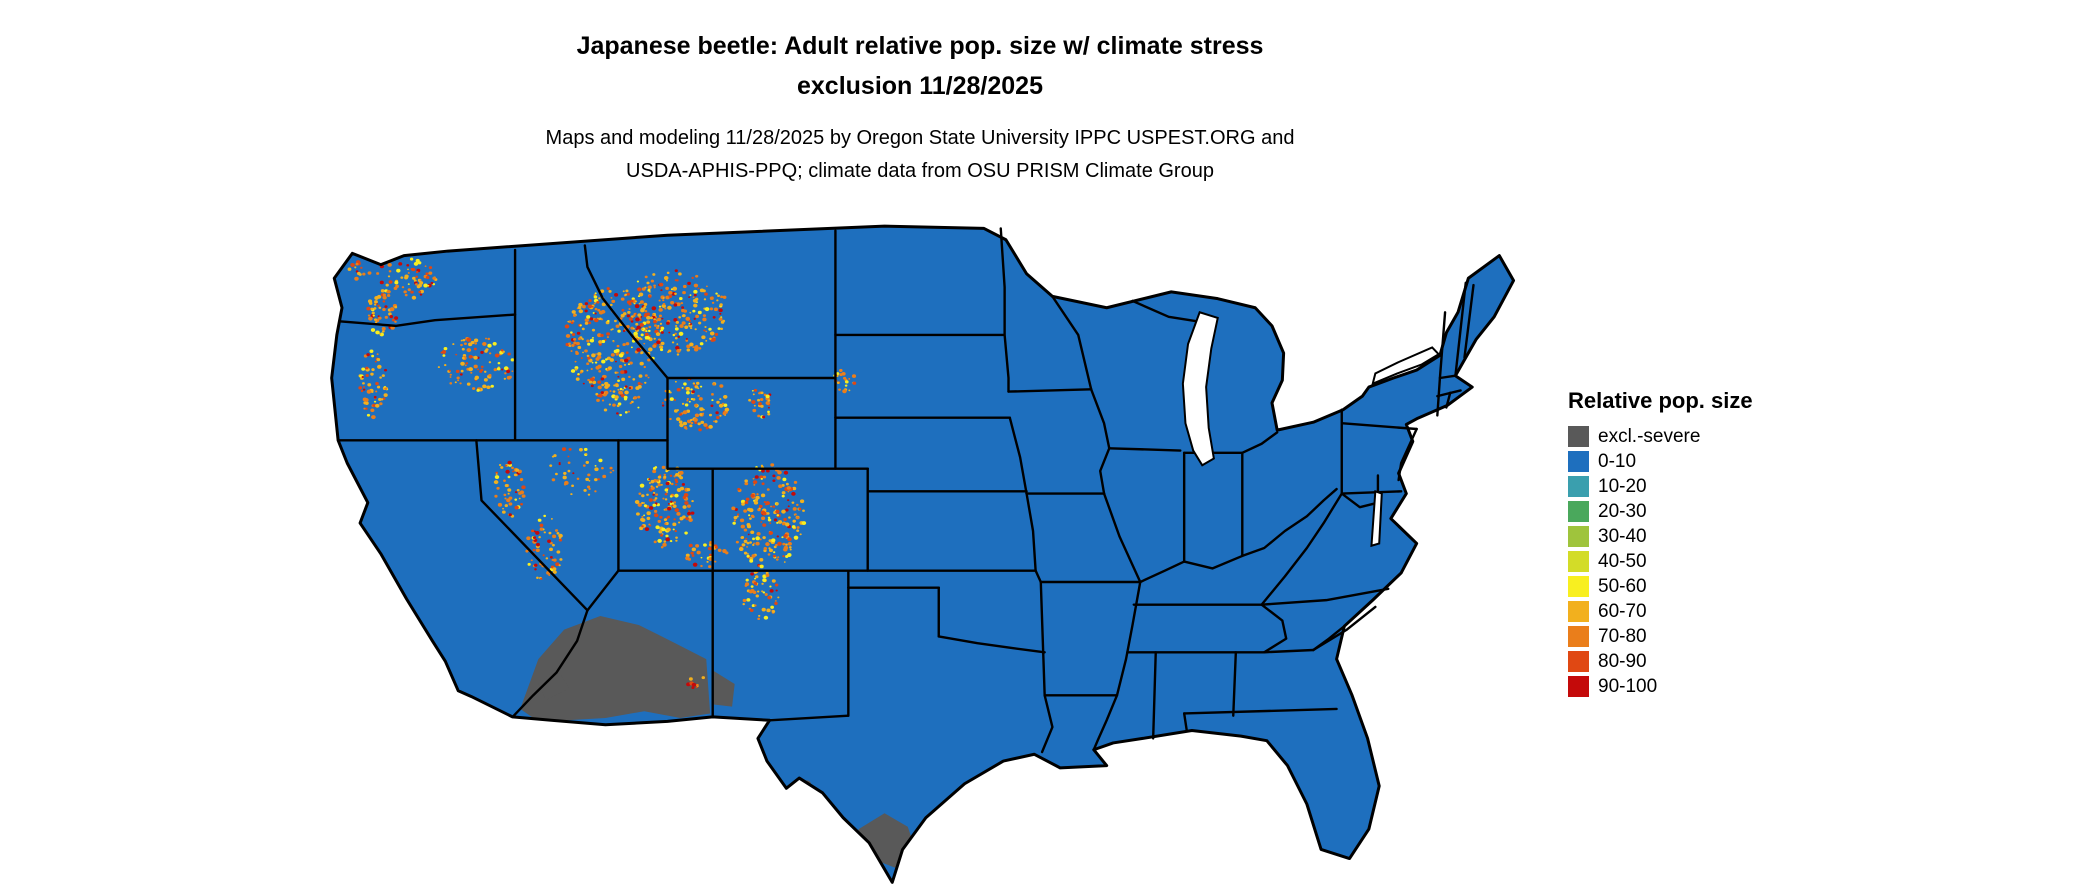 The width and height of the screenshot is (2100, 892). What do you see at coordinates (1376, 518) in the screenshot?
I see `chesapeake-bay` at bounding box center [1376, 518].